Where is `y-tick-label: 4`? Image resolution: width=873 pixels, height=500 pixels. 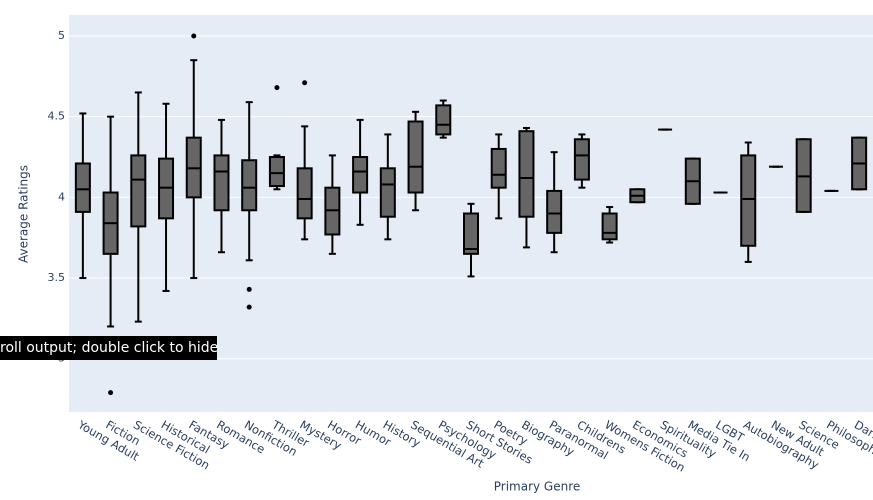
y-tick-label: 4 is located at coordinates (61, 196).